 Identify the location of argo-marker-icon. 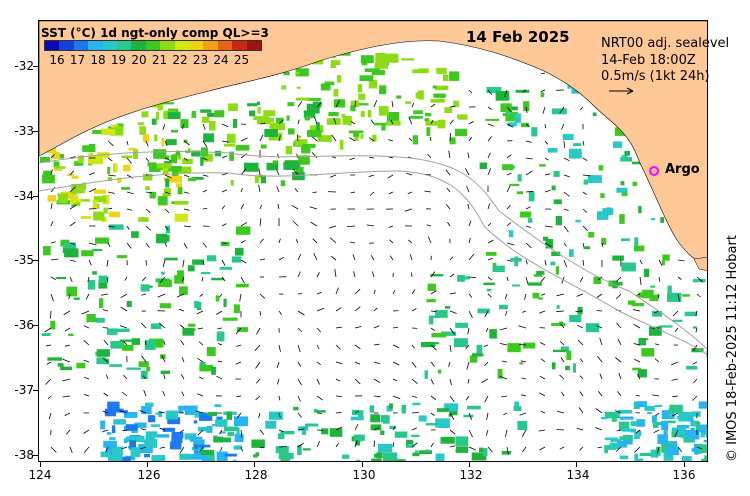
(654, 171).